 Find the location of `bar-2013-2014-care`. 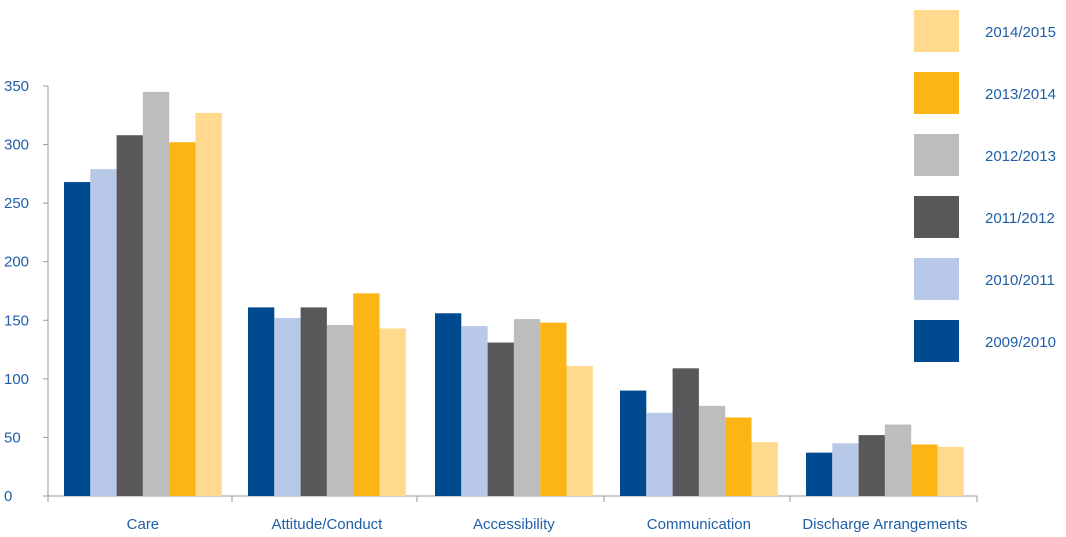

bar-2013-2014-care is located at coordinates (182, 319).